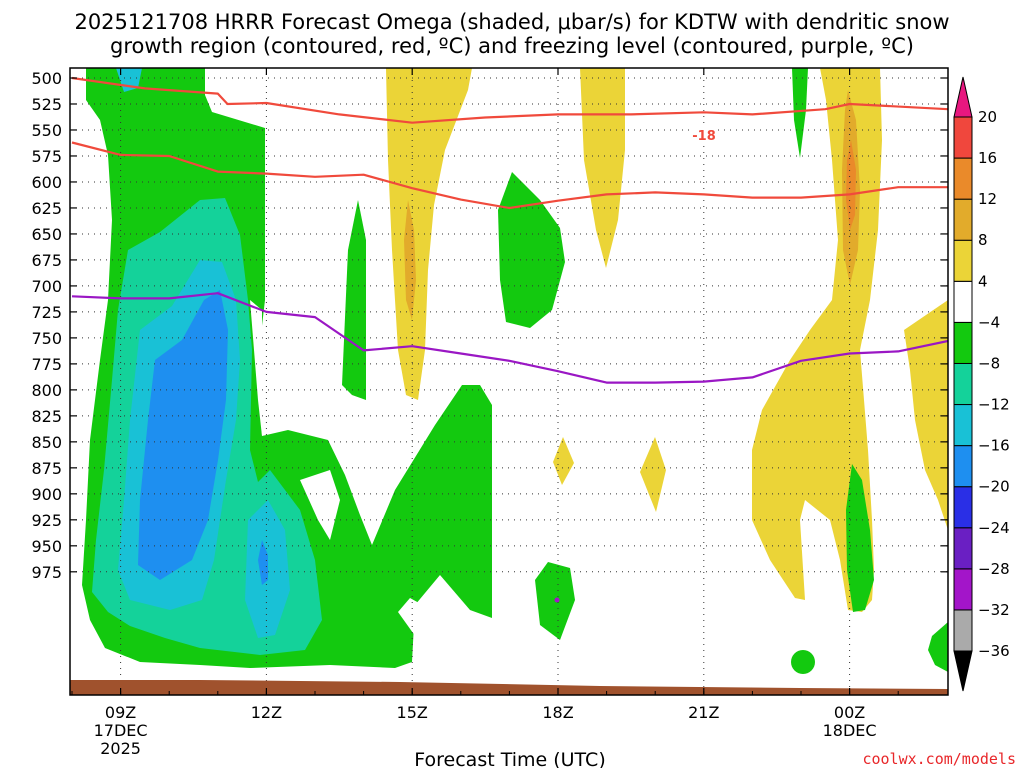 This screenshot has height=768, width=1024. What do you see at coordinates (46, 416) in the screenshot?
I see `y-tick-label-825: 825` at bounding box center [46, 416].